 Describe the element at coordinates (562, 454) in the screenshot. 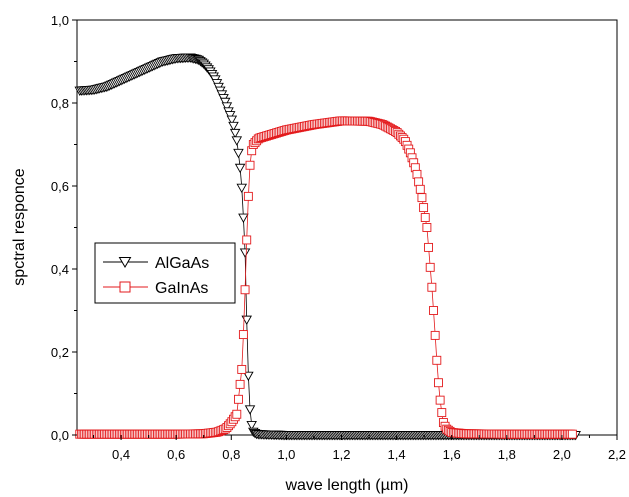

I see `x-tick-label: 2,0` at that location.